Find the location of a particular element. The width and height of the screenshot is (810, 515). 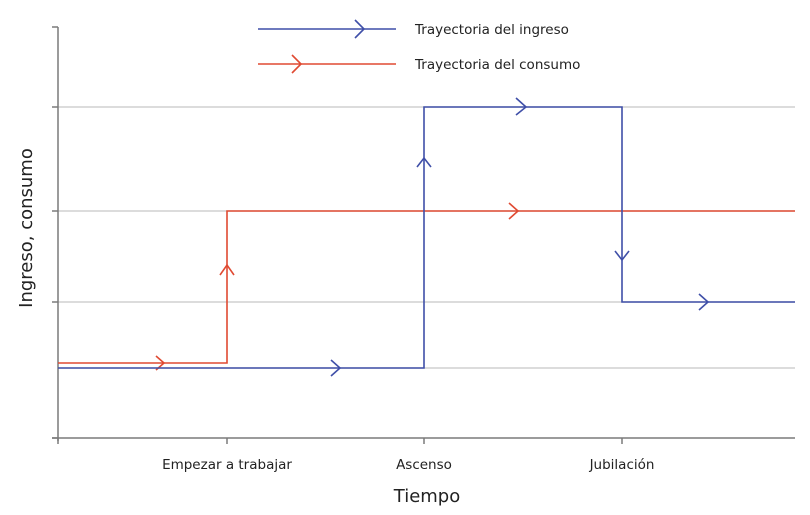

x-tick-label-promotion: Ascenso is located at coordinates (424, 465).